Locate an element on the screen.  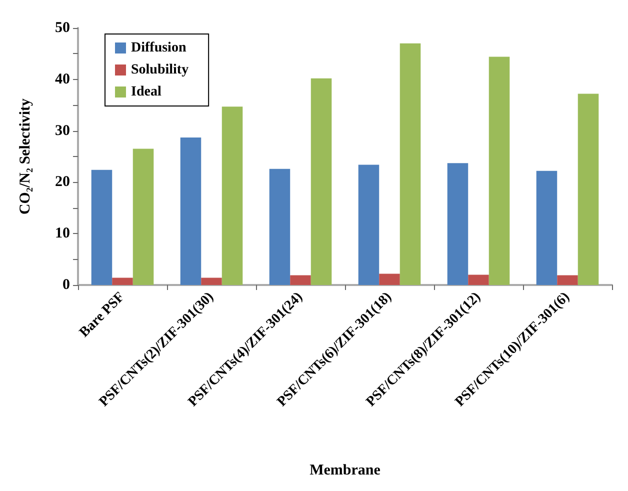
legend-label: Ideal is located at coordinates (146, 92).